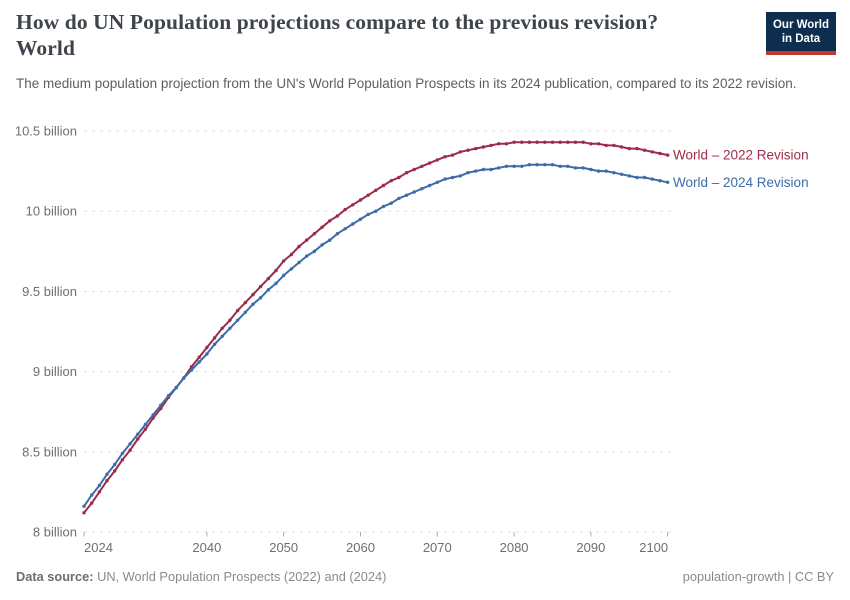  What do you see at coordinates (758, 576) in the screenshot?
I see `slug-license-link: population-growth | CC BY` at bounding box center [758, 576].